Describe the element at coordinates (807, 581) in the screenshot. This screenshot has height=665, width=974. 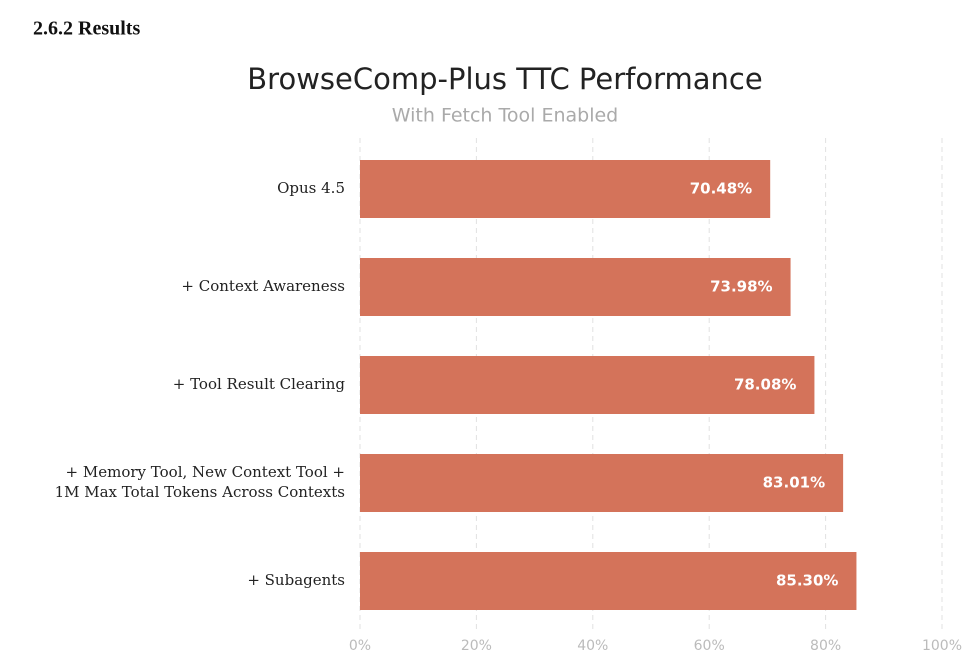
I see `value-label: 85.30%` at that location.